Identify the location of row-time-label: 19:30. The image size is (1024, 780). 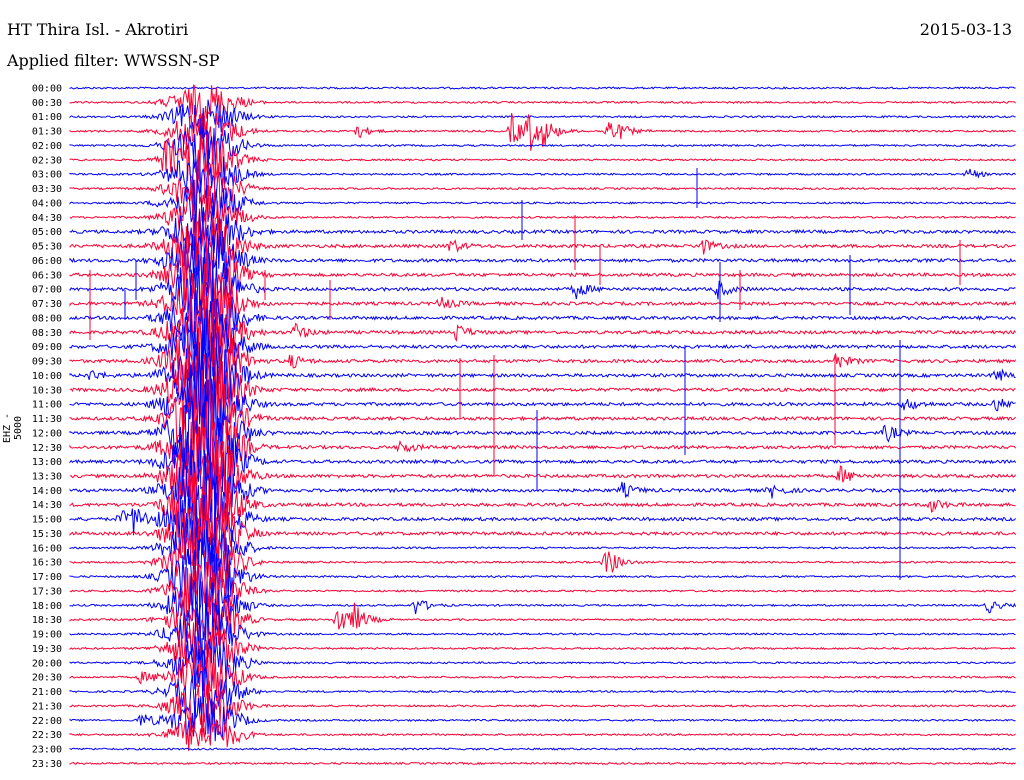
(47, 649).